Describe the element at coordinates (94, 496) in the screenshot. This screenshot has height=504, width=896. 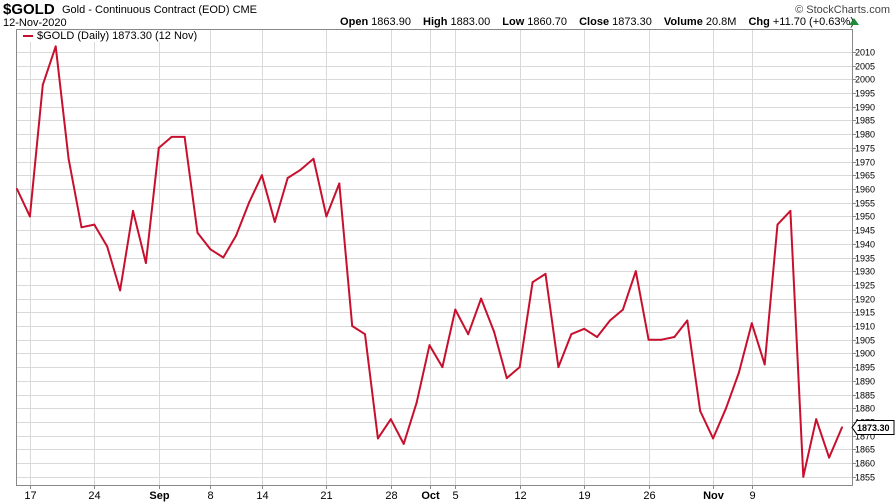
I see `x-tick-label: 24` at that location.